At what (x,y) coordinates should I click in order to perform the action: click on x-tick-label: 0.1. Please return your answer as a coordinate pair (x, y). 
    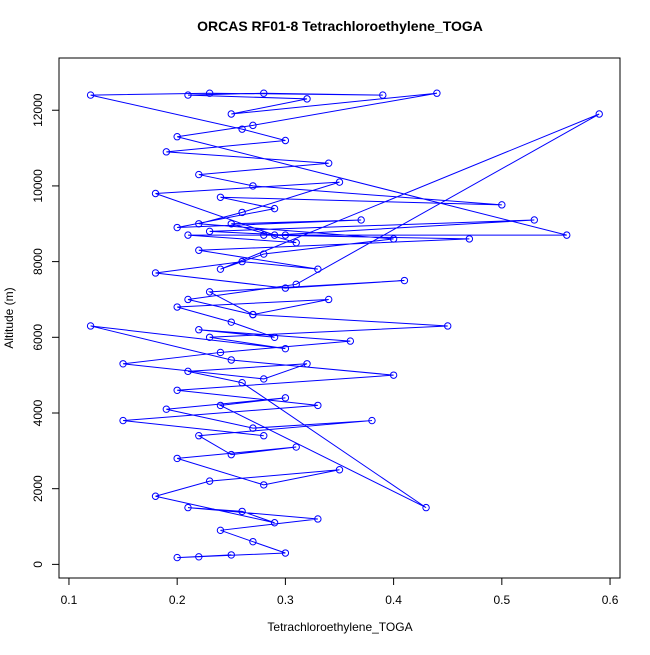
    Looking at the image, I should click on (69, 600).